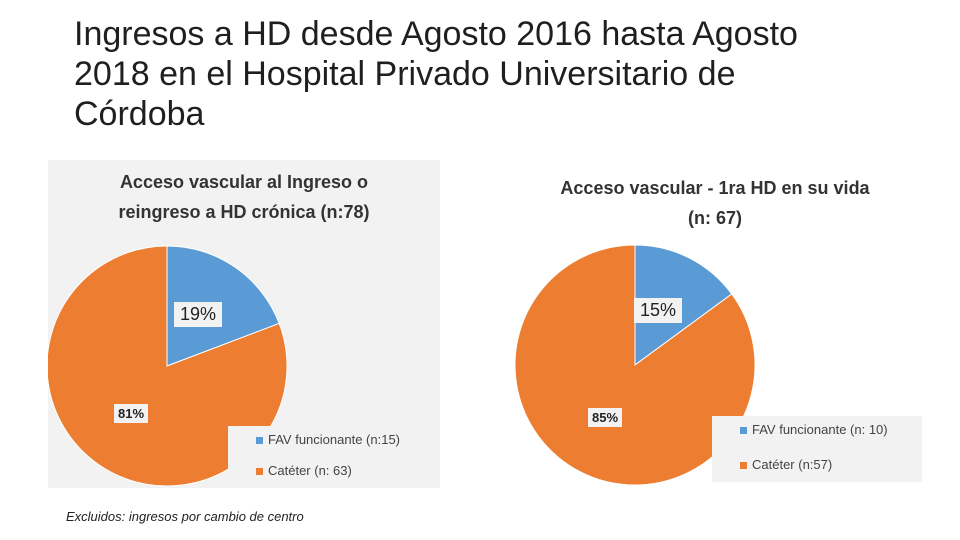 Image resolution: width=960 pixels, height=540 pixels. I want to click on chart-title-left-line1: Acceso vascular al Ingreso o, so click(244, 182).